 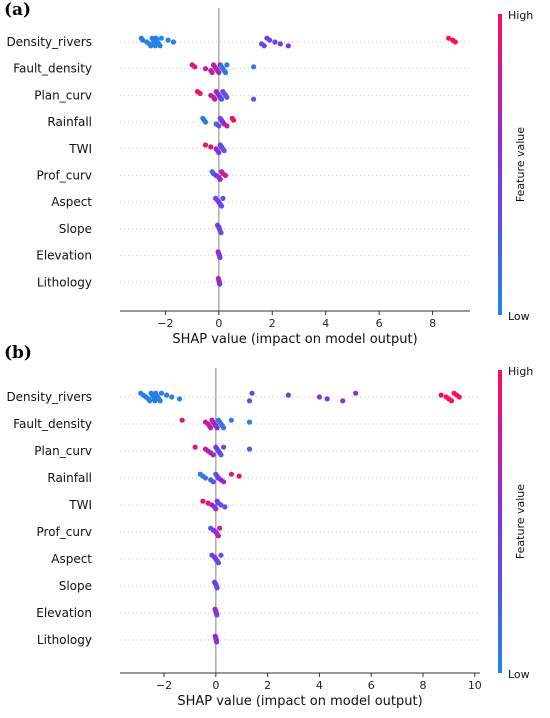 What do you see at coordinates (319, 685) in the screenshot?
I see `x-tick-label: 4` at bounding box center [319, 685].